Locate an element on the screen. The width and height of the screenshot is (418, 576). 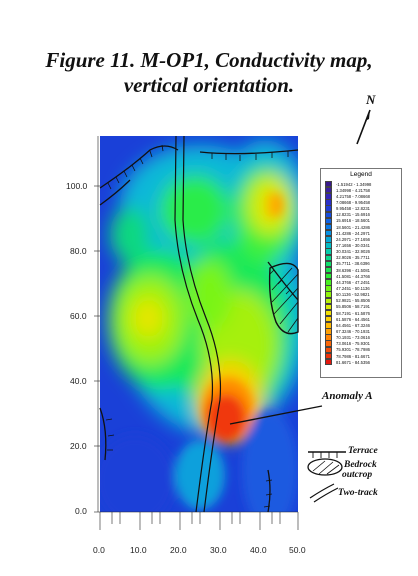
key-bedrock-label-1: Bedrock is located at coordinates (360, 465).